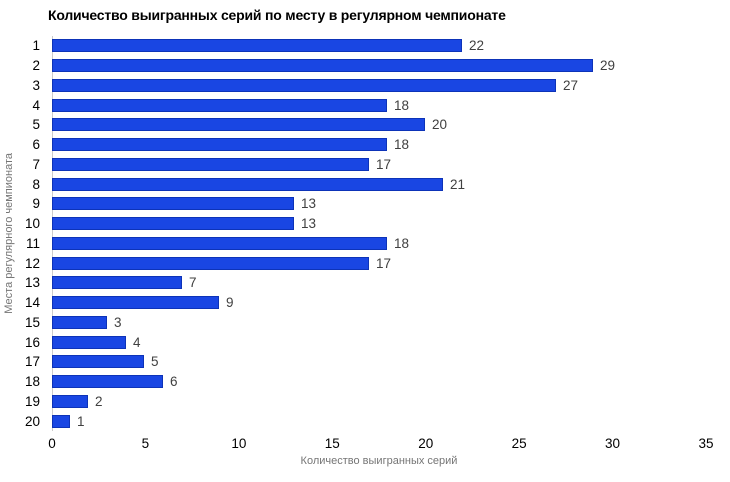 The height and width of the screenshot is (482, 730). What do you see at coordinates (458, 184) in the screenshot?
I see `bar-value-label: 21` at bounding box center [458, 184].